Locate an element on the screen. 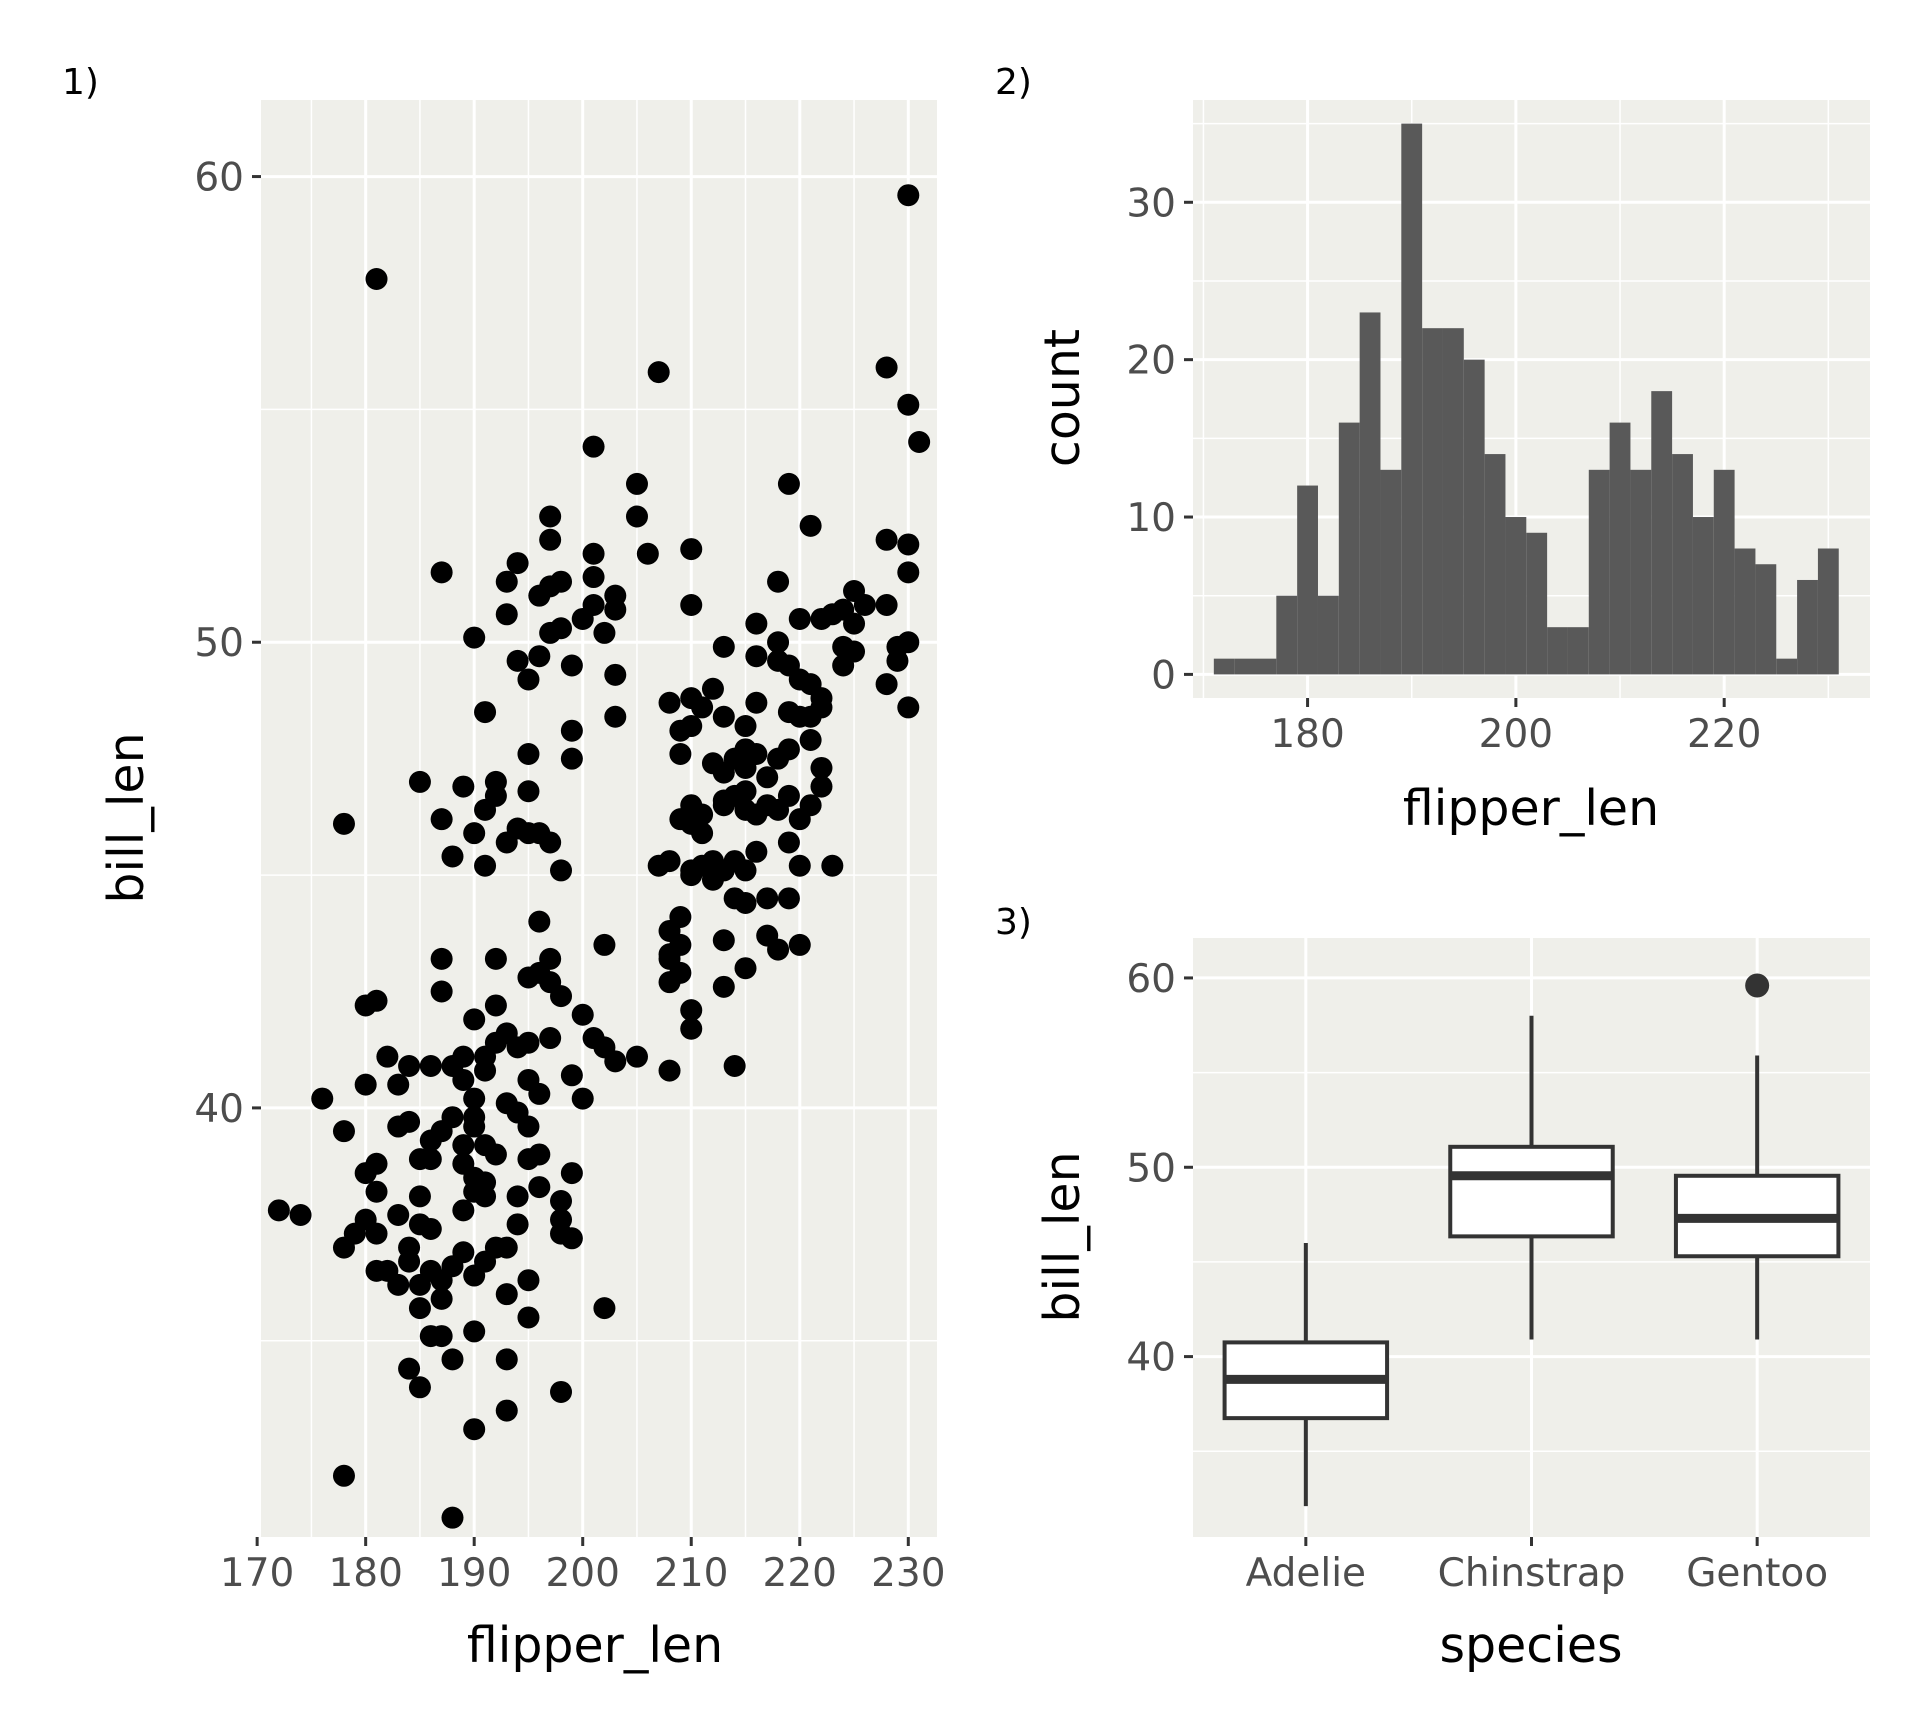  scatter-y-tick-label: 40 is located at coordinates (219, 1109).